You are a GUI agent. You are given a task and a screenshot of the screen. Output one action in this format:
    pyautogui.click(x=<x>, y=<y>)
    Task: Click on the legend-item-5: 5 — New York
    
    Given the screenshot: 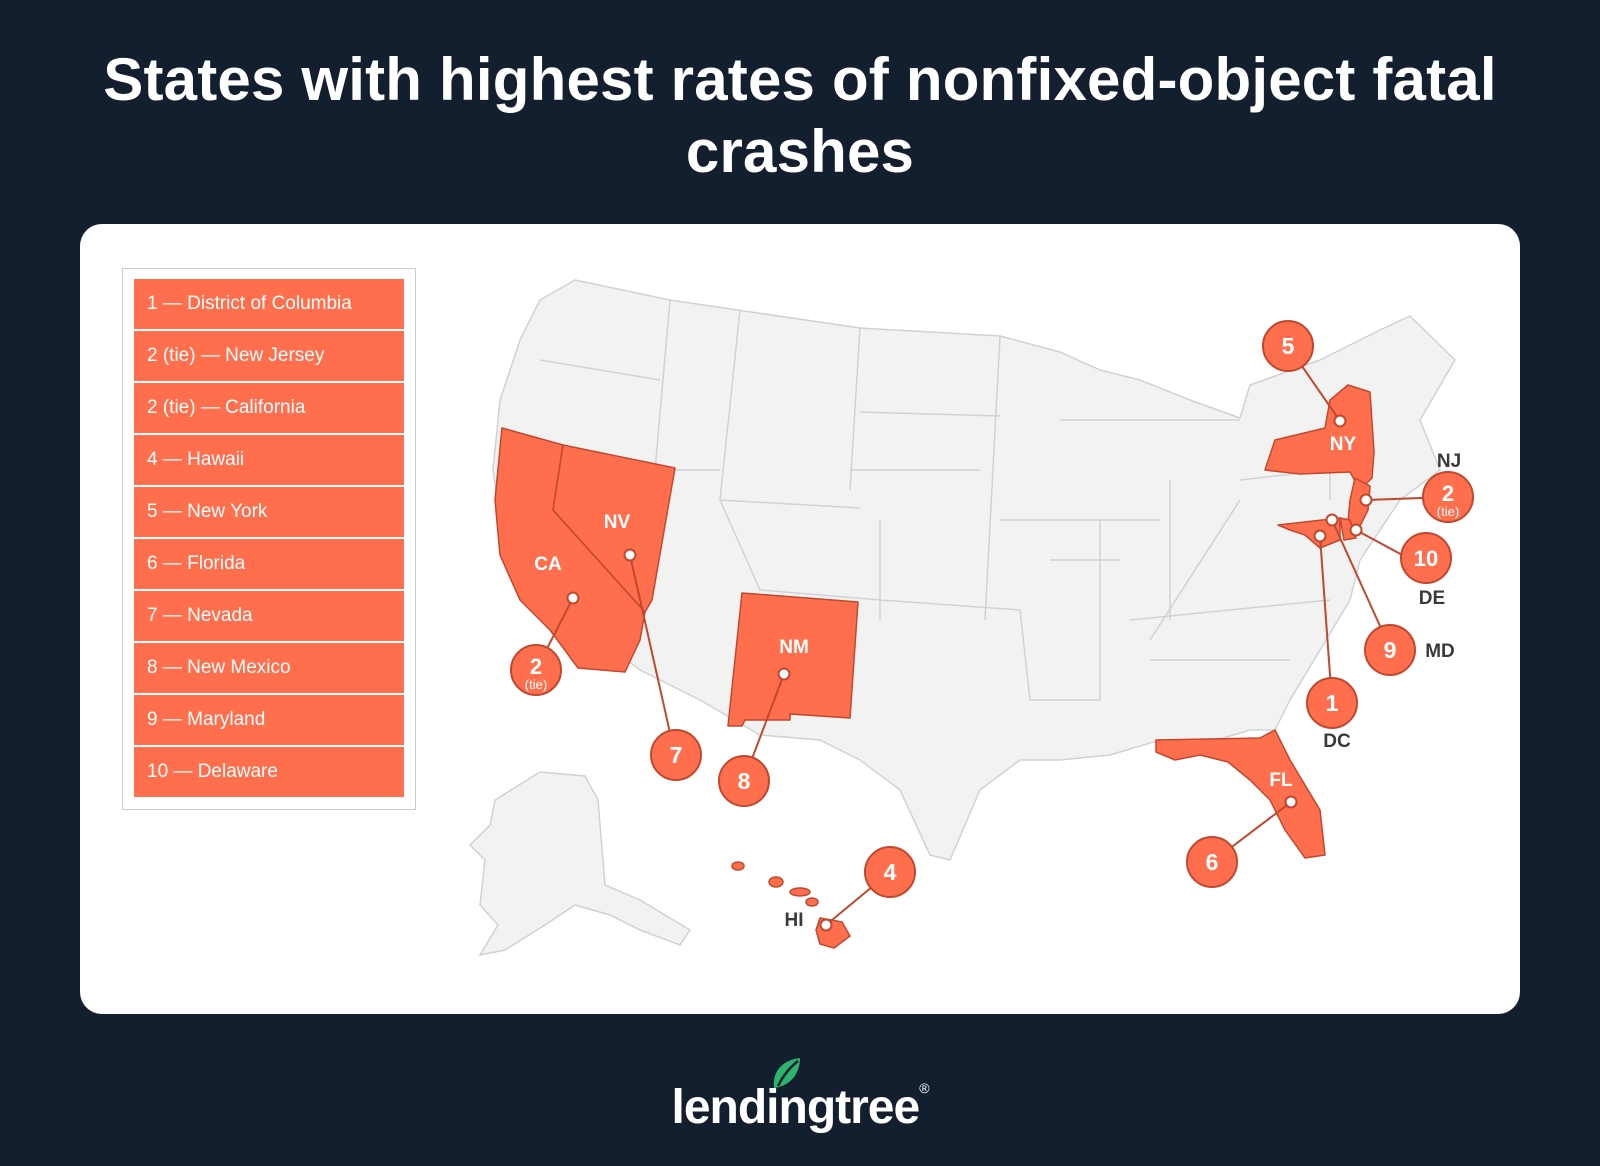 What is the action you would take?
    pyautogui.click(x=269, y=512)
    